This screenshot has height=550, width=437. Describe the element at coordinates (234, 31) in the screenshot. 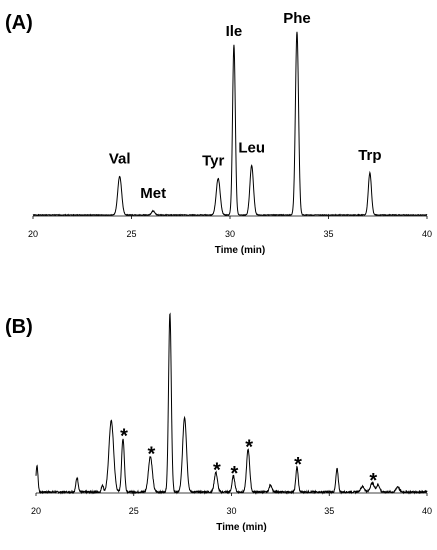

I see `peak-label-ile: Ile` at that location.